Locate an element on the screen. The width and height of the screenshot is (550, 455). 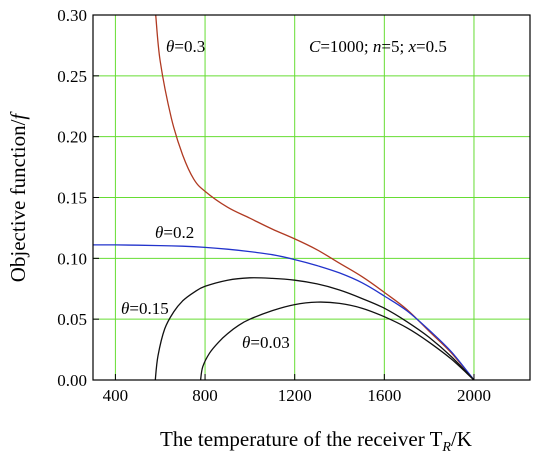
y-tick-label: 0.15 is located at coordinates (72, 198).